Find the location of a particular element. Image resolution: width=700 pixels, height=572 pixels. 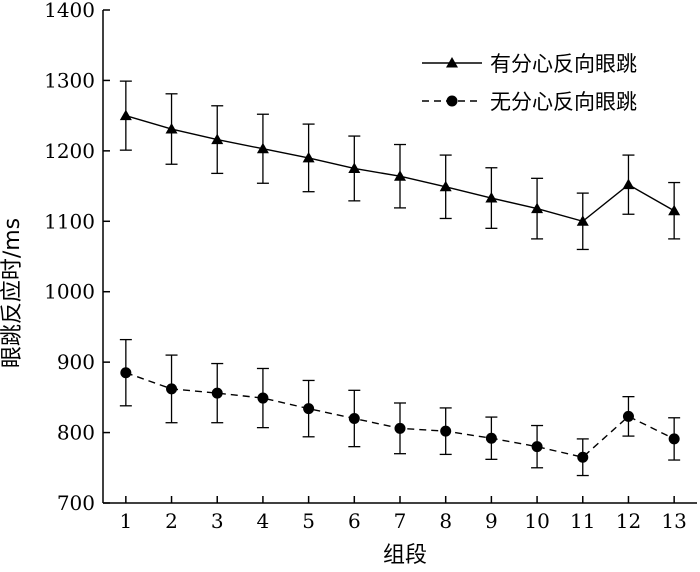

x-tick-label: 2 is located at coordinates (171, 521).